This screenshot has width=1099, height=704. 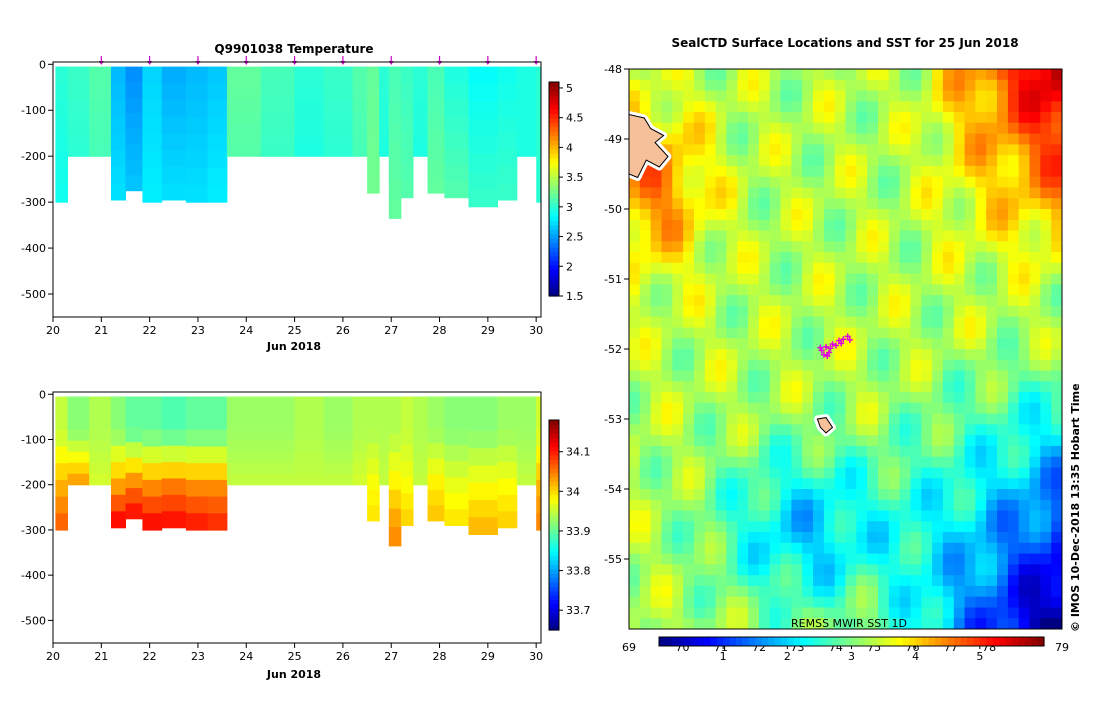 I want to click on sst-row, so click(x=845, y=570).